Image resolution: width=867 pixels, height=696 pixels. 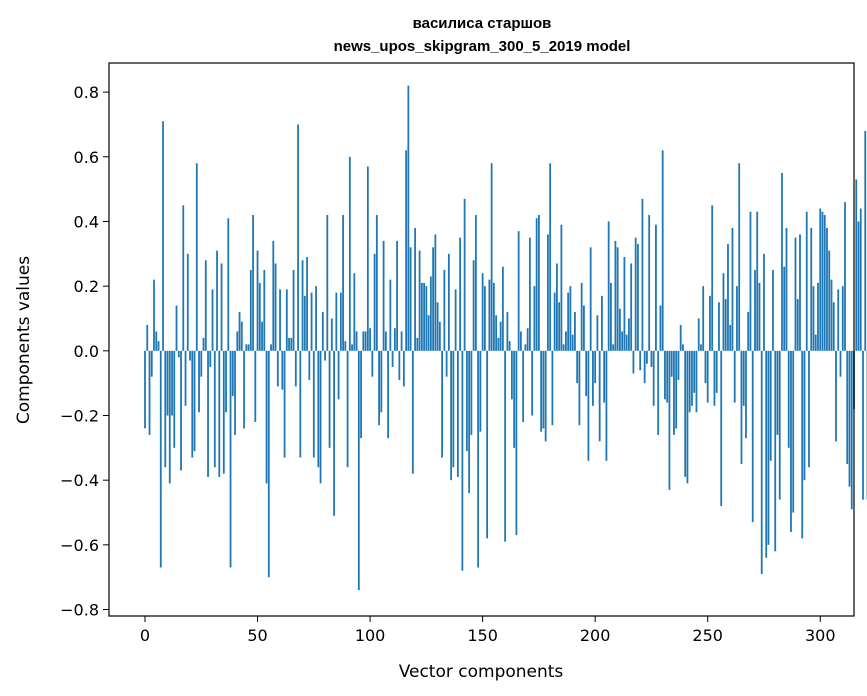 What do you see at coordinates (482, 635) in the screenshot?
I see `x-tick-label-3: 150` at bounding box center [482, 635].